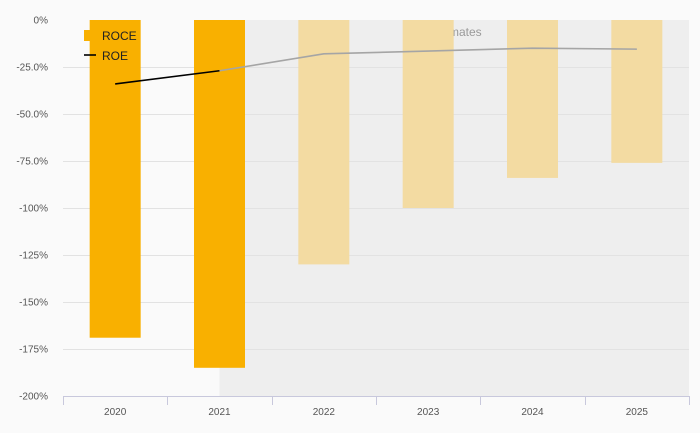 The width and height of the screenshot is (700, 433). Describe the element at coordinates (33, 350) in the screenshot. I see `y-tick-label: -175%` at that location.